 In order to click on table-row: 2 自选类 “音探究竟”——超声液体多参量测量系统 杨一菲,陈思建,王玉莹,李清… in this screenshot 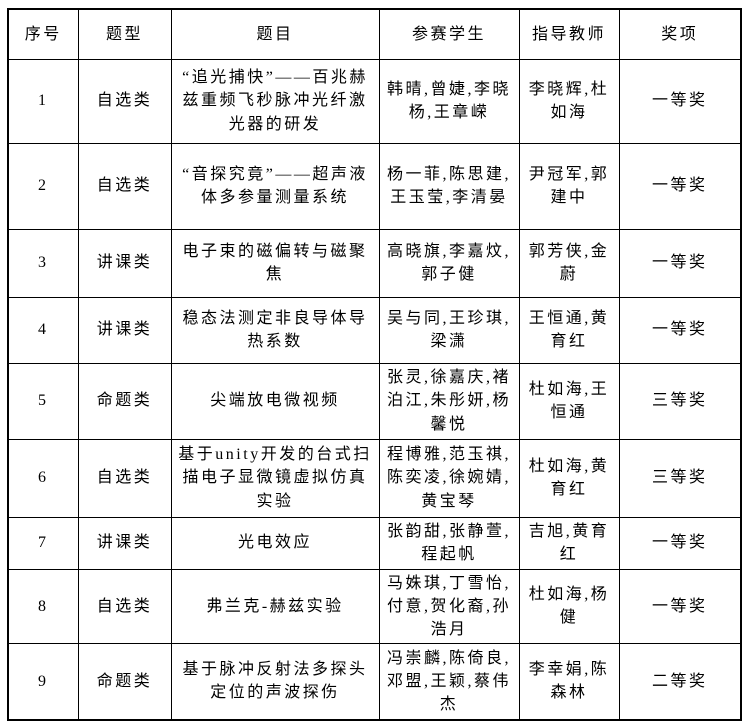, I will do `click(374, 186)`.